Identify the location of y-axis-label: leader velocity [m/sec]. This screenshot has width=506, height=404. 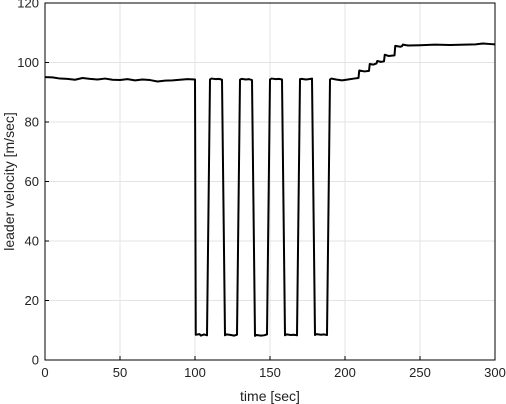
(9, 181).